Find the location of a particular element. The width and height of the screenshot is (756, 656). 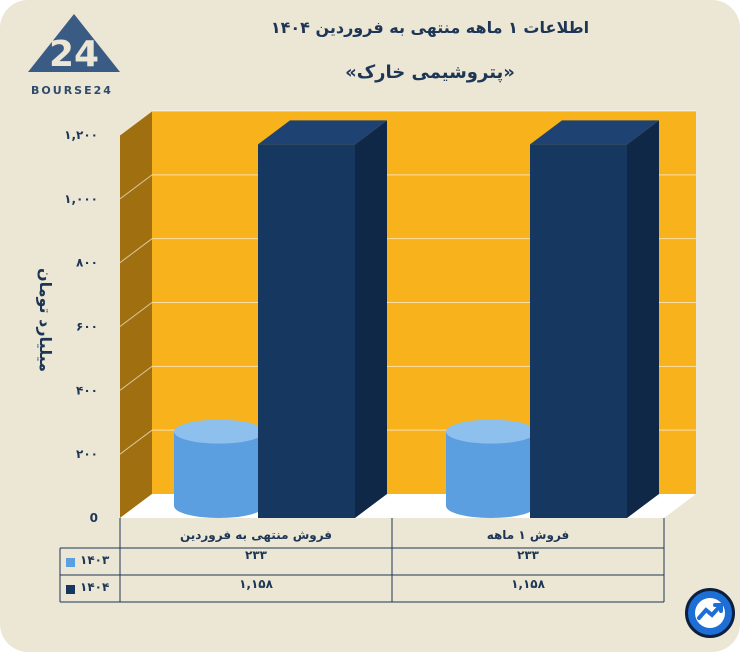

y-tick-label: ۶۰۰ is located at coordinates (87, 327).